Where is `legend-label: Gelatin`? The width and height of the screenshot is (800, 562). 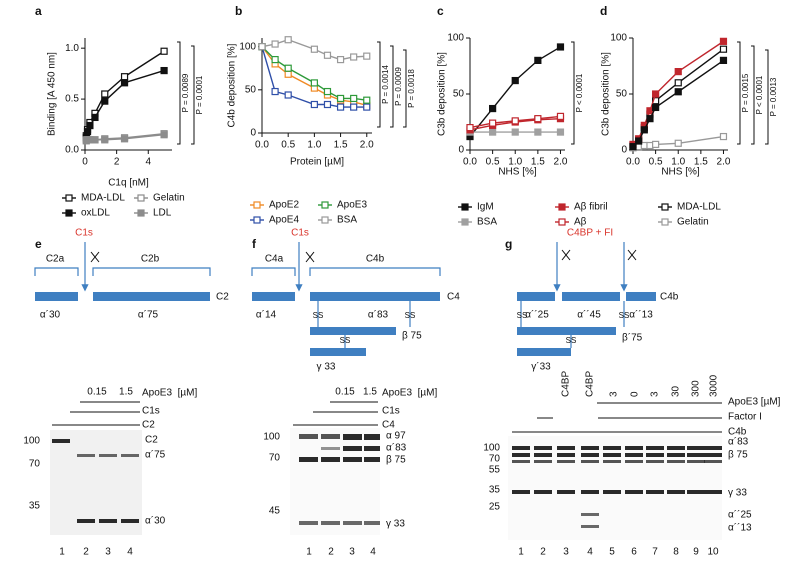 legend-label: Gelatin is located at coordinates (169, 198).